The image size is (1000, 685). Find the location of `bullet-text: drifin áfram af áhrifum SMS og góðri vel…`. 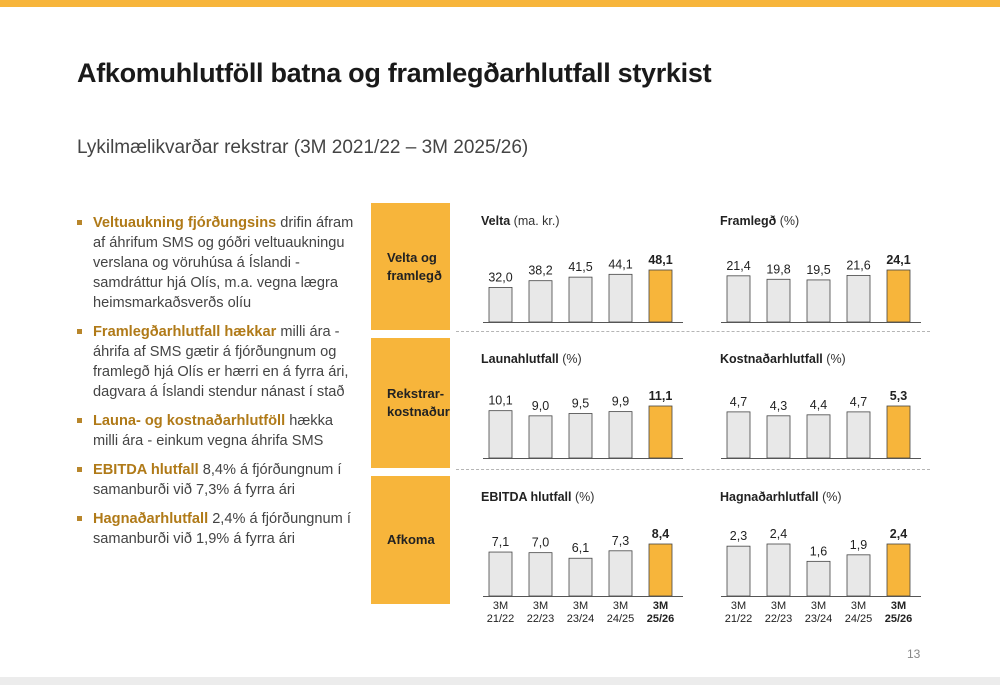

bullet-text: drifin áfram af áhrifum SMS og góðri vel… is located at coordinates (223, 263).